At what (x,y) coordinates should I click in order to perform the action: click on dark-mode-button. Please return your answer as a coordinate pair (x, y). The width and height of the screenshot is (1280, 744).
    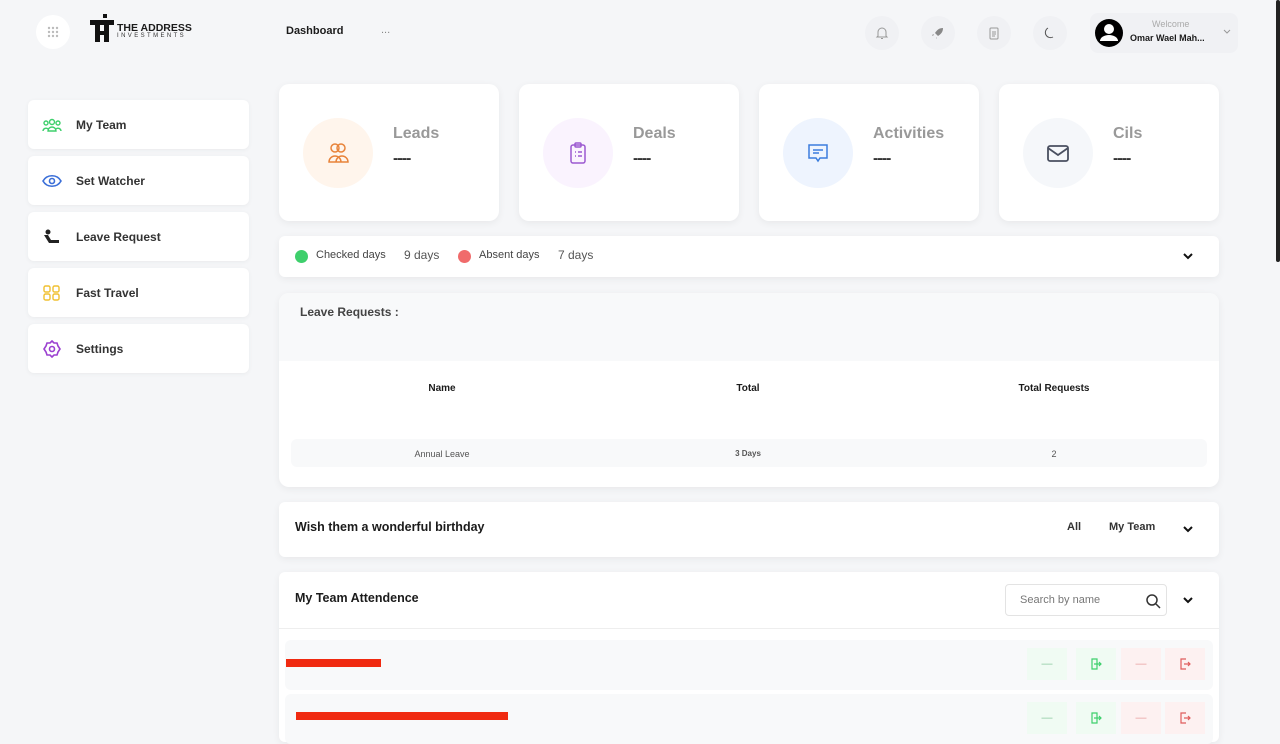
    Looking at the image, I should click on (1050, 33).